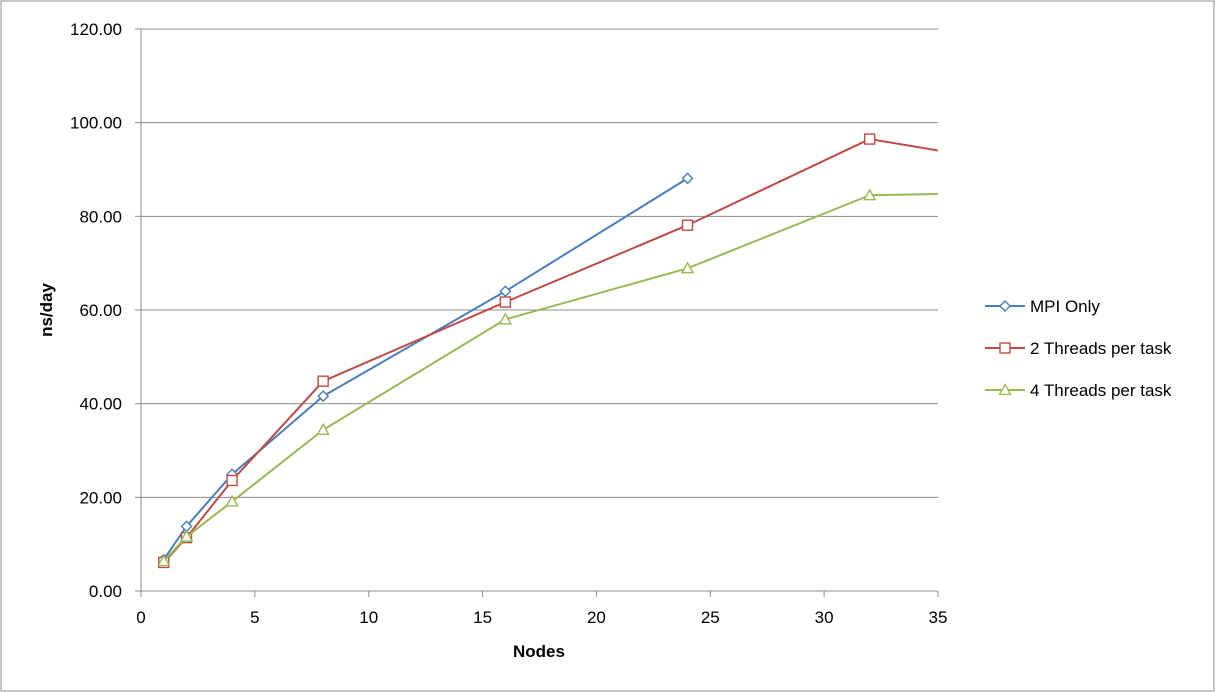 Image resolution: width=1215 pixels, height=692 pixels. Describe the element at coordinates (100, 404) in the screenshot. I see `y-tick-label: 40.00` at that location.